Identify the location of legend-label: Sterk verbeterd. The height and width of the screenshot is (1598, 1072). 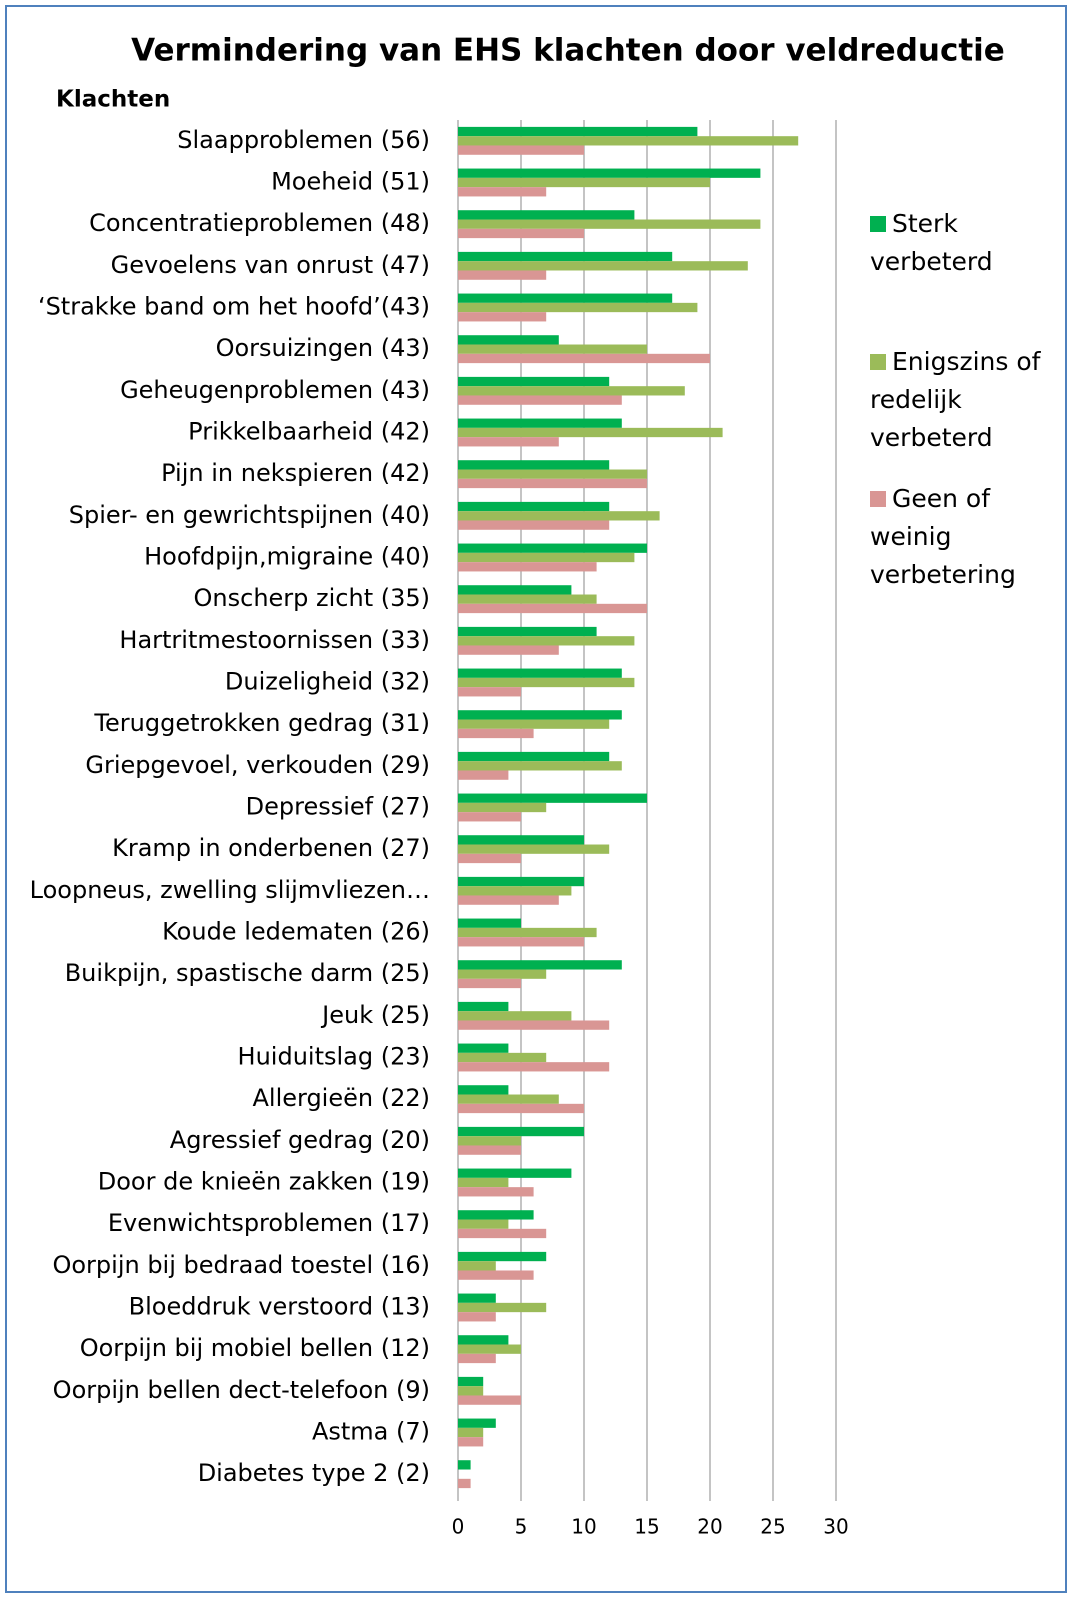
(931, 242).